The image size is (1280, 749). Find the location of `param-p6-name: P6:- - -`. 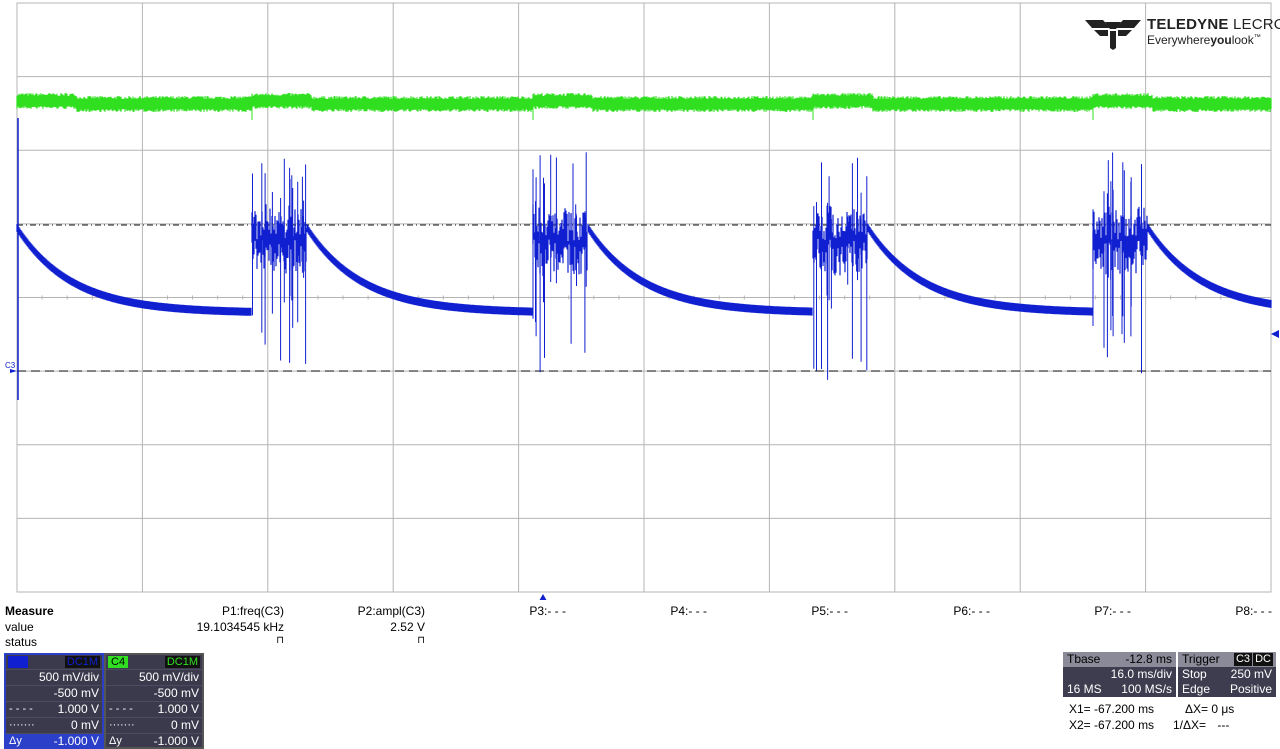

param-p6-name: P6:- - - is located at coordinates (971, 611).